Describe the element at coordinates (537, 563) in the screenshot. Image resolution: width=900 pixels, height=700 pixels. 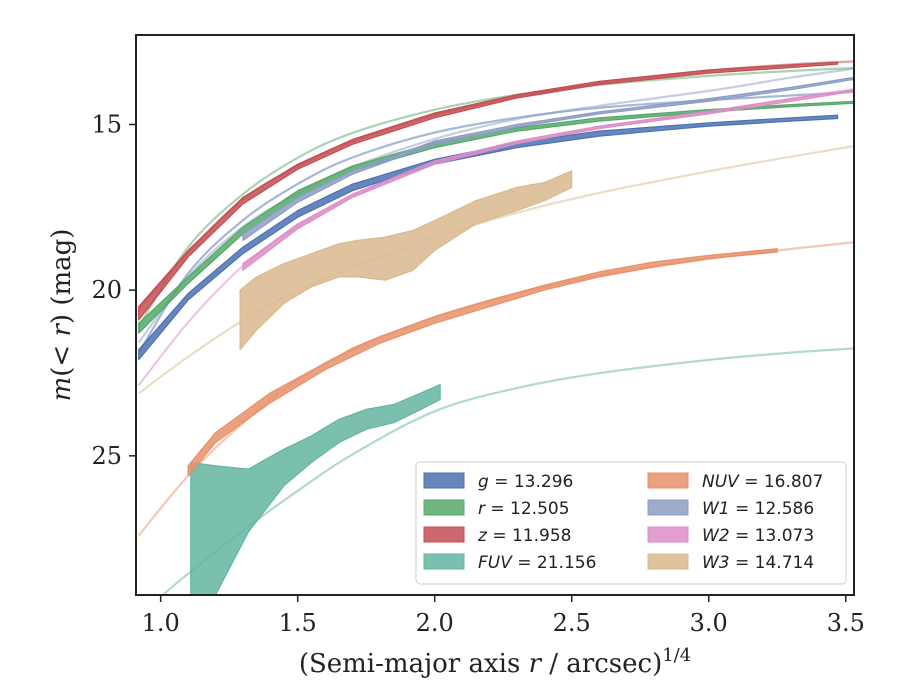
I see `legend-label-FUV: FUV = 21.156` at that location.